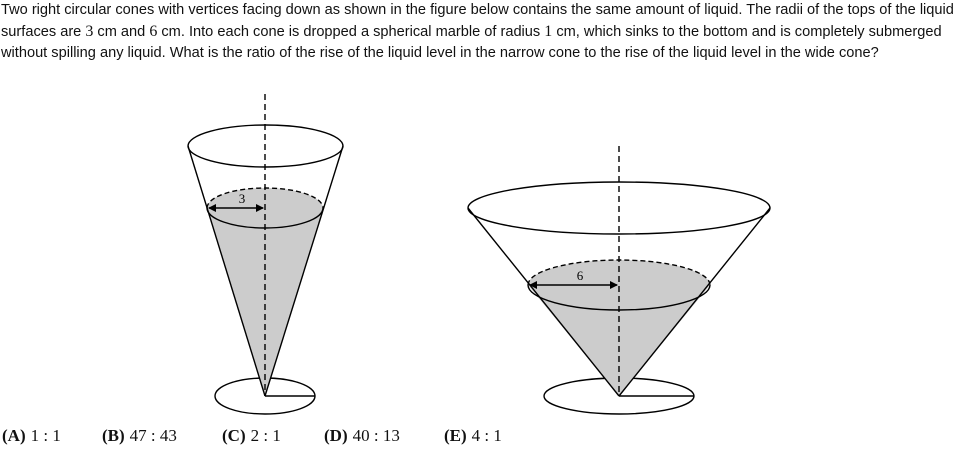 The image size is (958, 450). Describe the element at coordinates (153, 31) in the screenshot. I see `problem-math-6: 6` at that location.